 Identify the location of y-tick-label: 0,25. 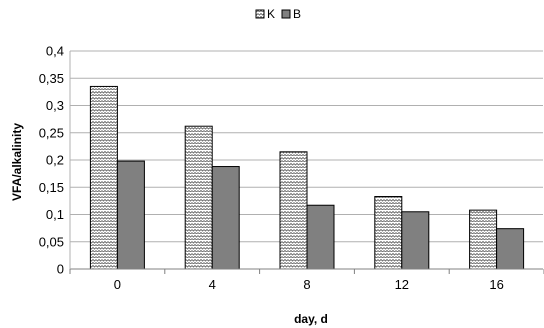
(51, 132).